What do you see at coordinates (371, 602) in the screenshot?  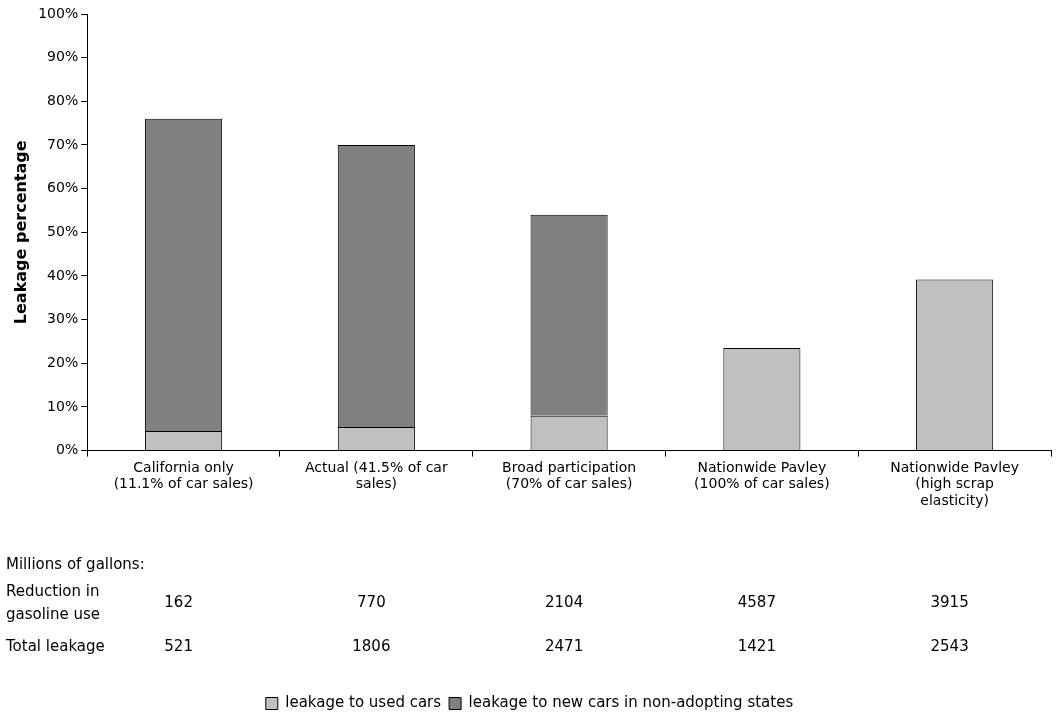 I see `text: 770` at bounding box center [371, 602].